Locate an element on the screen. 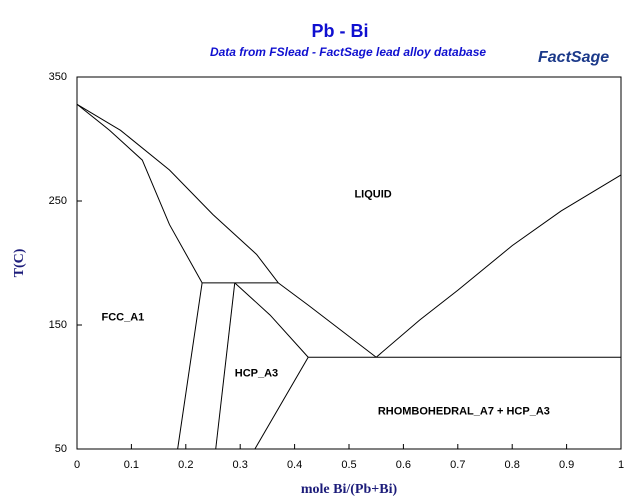  phase-label: FCC_A1 is located at coordinates (122, 317).